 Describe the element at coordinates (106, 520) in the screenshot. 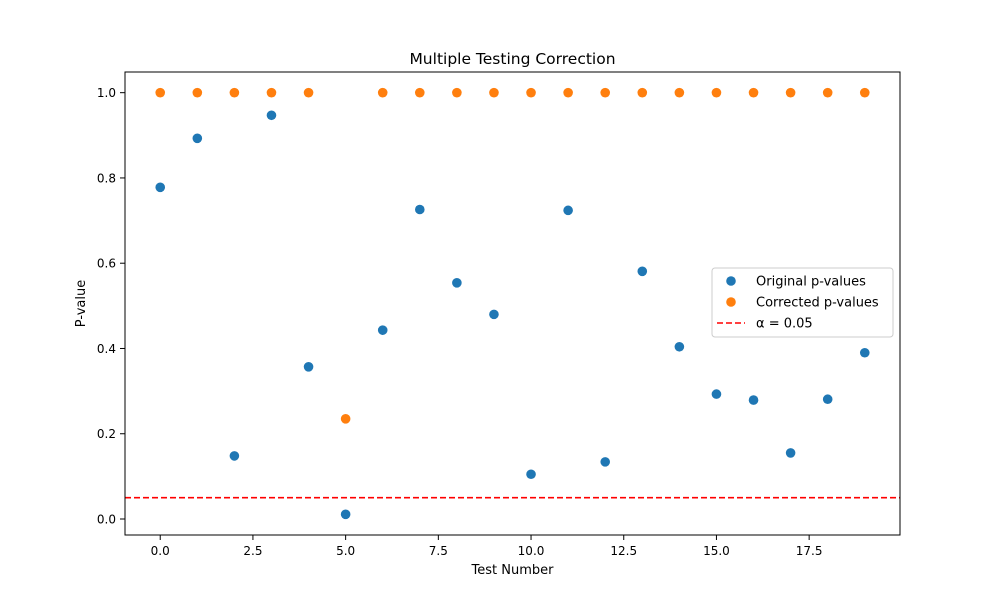

I see `y-tick-label: 0.0` at that location.